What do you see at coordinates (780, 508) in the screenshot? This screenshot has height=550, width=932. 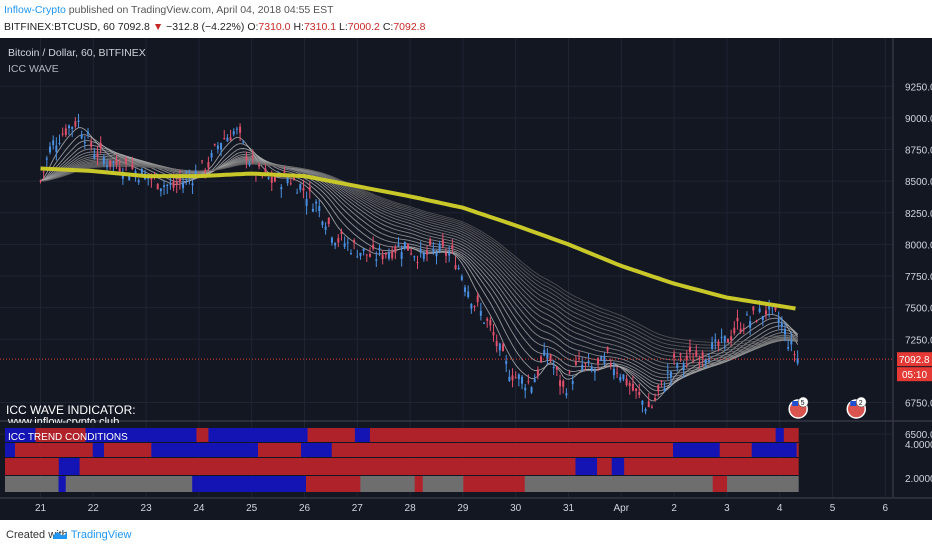 I see `x-tick-label: 4` at bounding box center [780, 508].